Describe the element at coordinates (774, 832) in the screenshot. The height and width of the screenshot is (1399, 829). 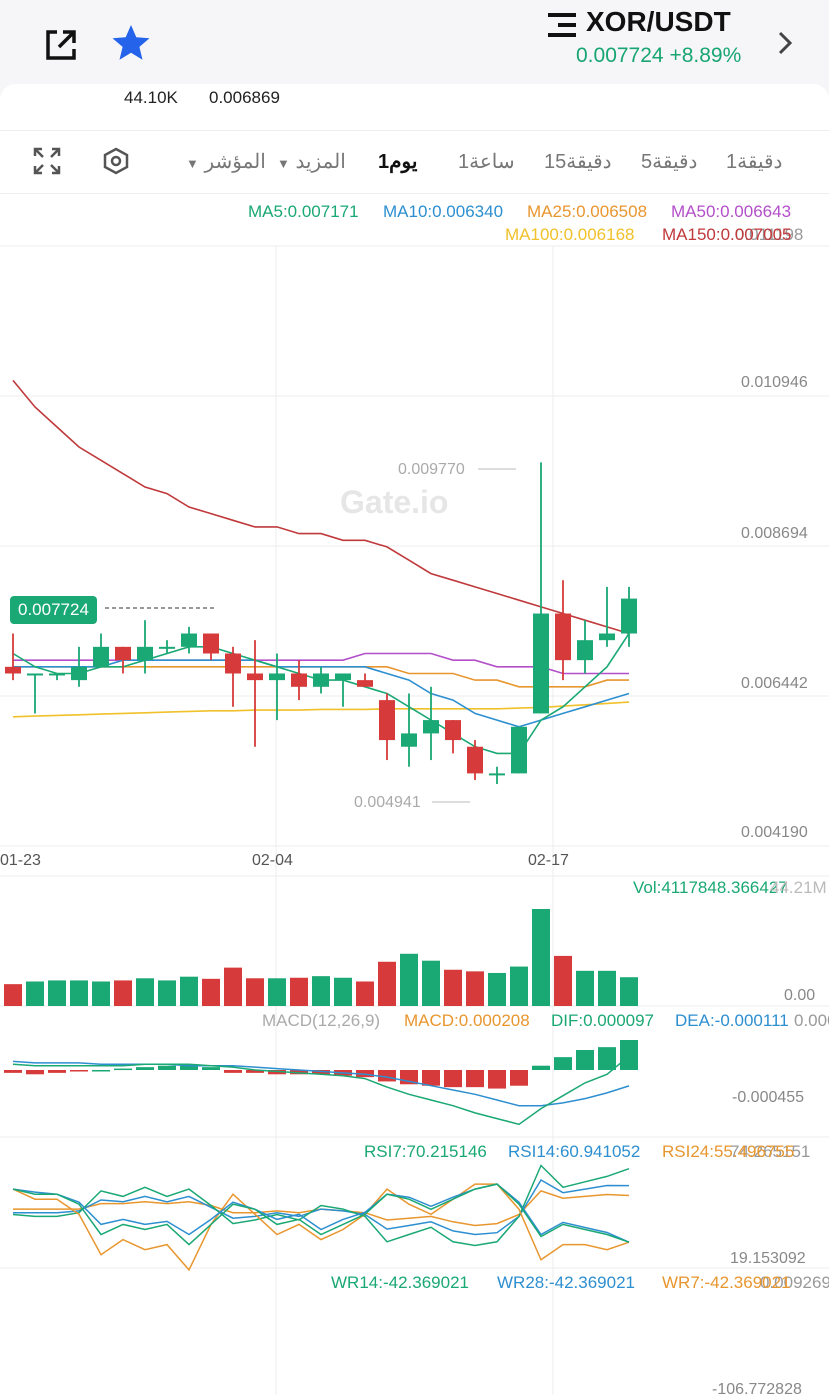
I see `price-axis-label: 0.004190` at that location.